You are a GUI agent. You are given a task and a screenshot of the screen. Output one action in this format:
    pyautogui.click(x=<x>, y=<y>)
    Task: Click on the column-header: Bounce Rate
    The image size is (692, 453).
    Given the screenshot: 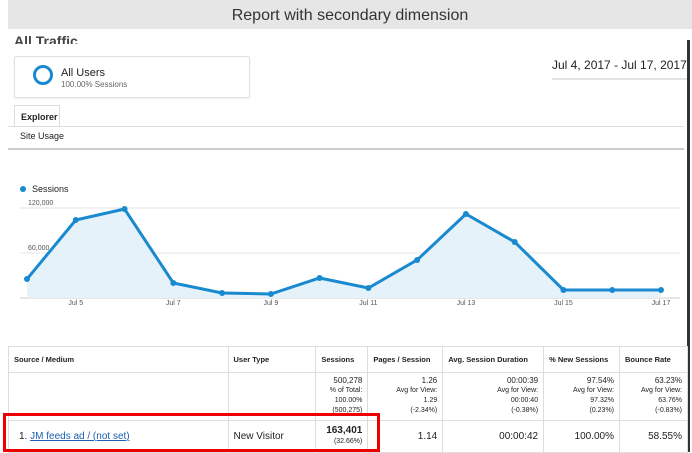 What is the action you would take?
    pyautogui.click(x=653, y=359)
    